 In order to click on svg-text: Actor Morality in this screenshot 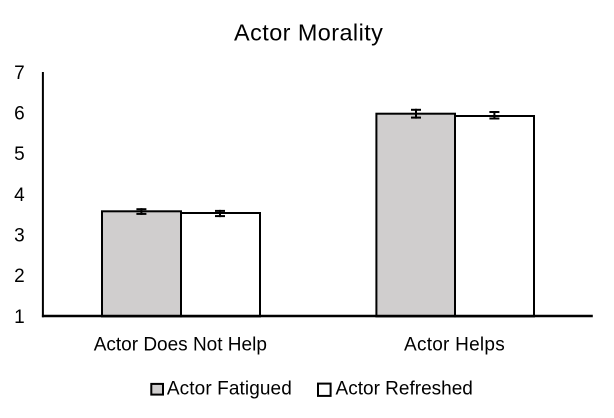, I will do `click(308, 32)`.